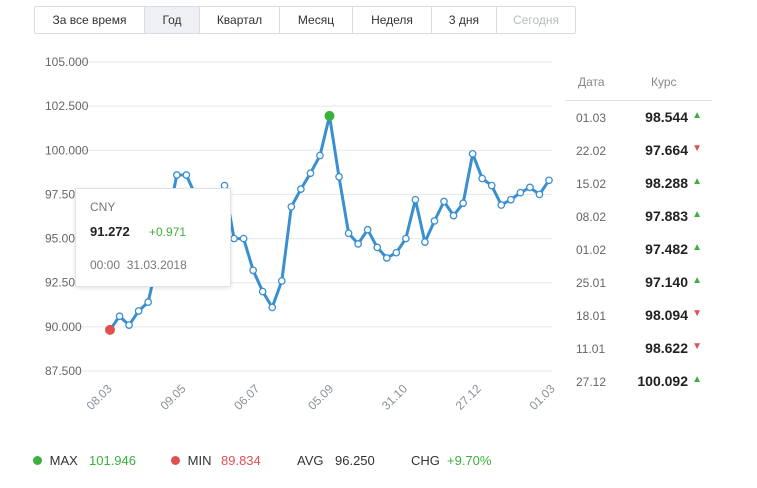 This screenshot has width=757, height=488. Describe the element at coordinates (63, 460) in the screenshot. I see `max-label: MAX` at that location.